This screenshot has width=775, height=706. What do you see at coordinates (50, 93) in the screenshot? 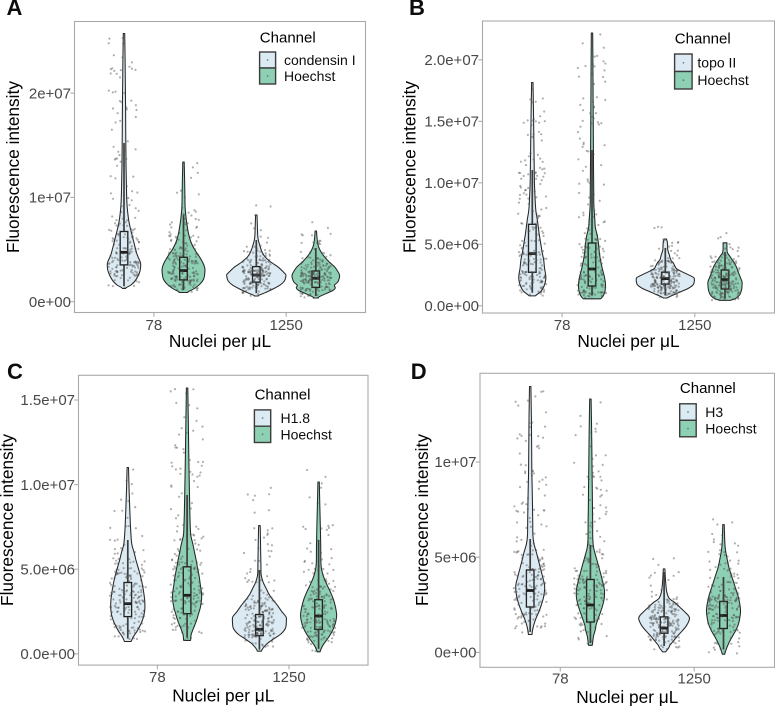
I see `svg-text: 2e+07` at bounding box center [50, 93].